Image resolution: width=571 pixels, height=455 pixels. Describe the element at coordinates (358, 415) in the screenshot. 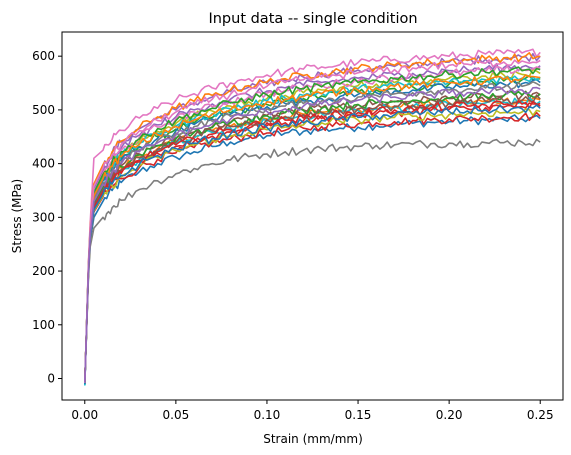

I see `x-tick-label: 0.15` at that location.